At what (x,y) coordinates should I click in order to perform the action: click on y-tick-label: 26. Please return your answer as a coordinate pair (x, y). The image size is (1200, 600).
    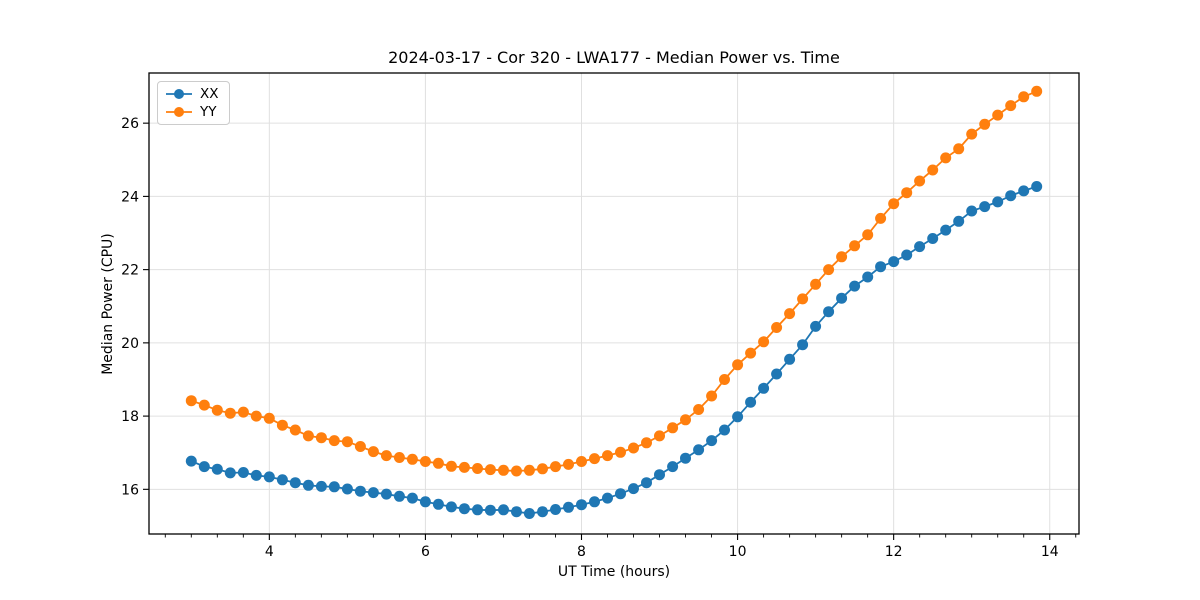
    Looking at the image, I should click on (130, 124).